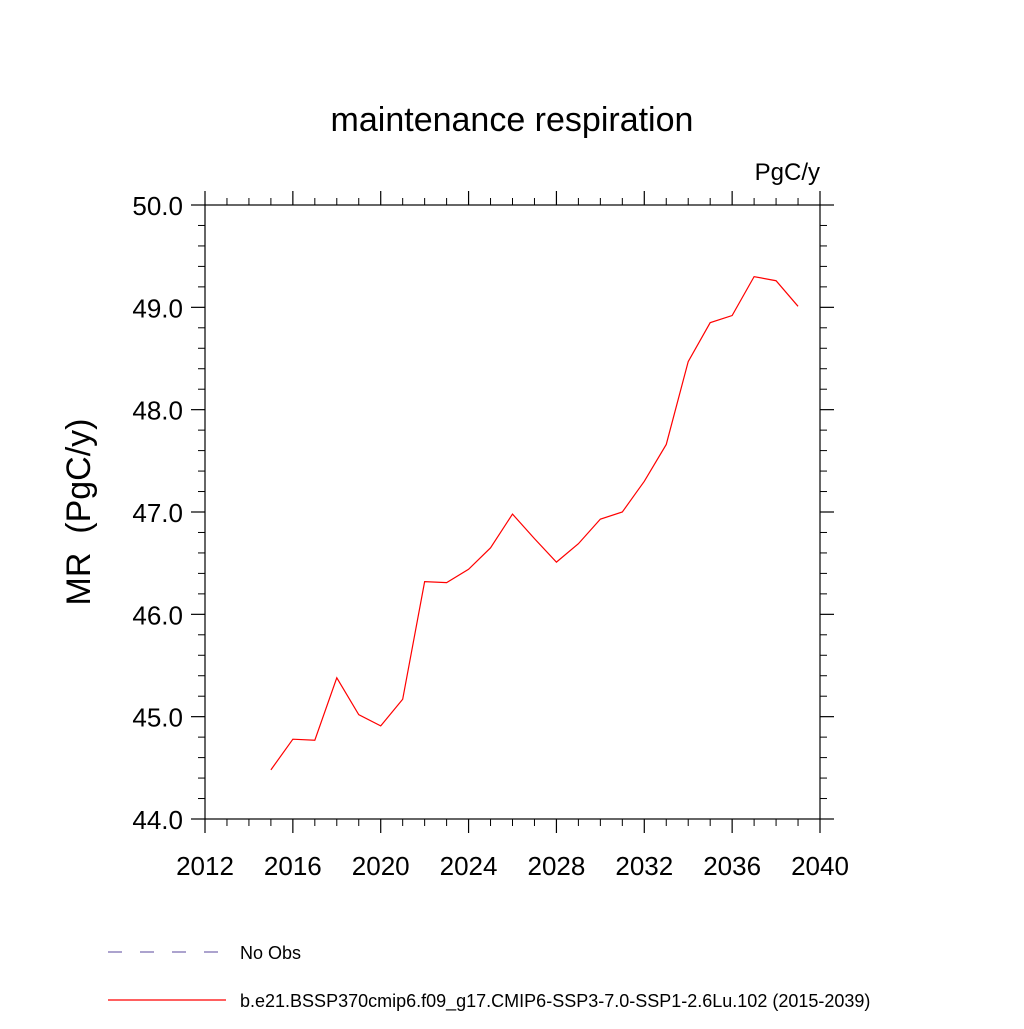  I want to click on y-tick-label: 45.0, so click(157, 718).